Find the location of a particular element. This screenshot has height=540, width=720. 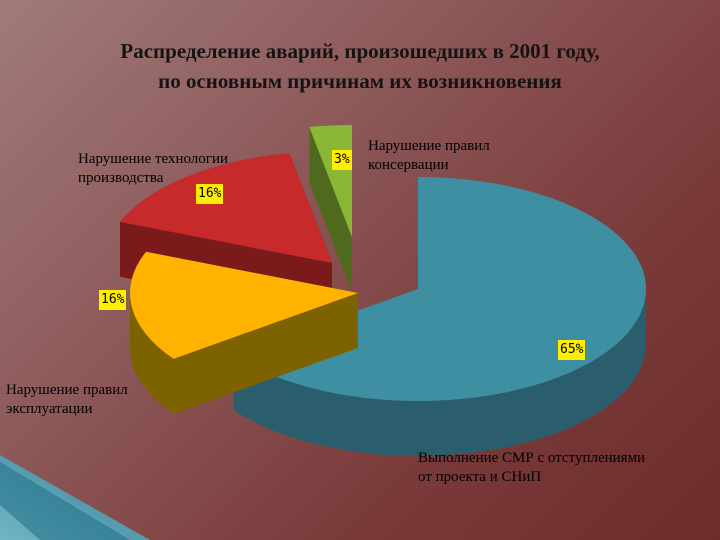

label-operation-line-1: Нарушение правил is located at coordinates (67, 390).